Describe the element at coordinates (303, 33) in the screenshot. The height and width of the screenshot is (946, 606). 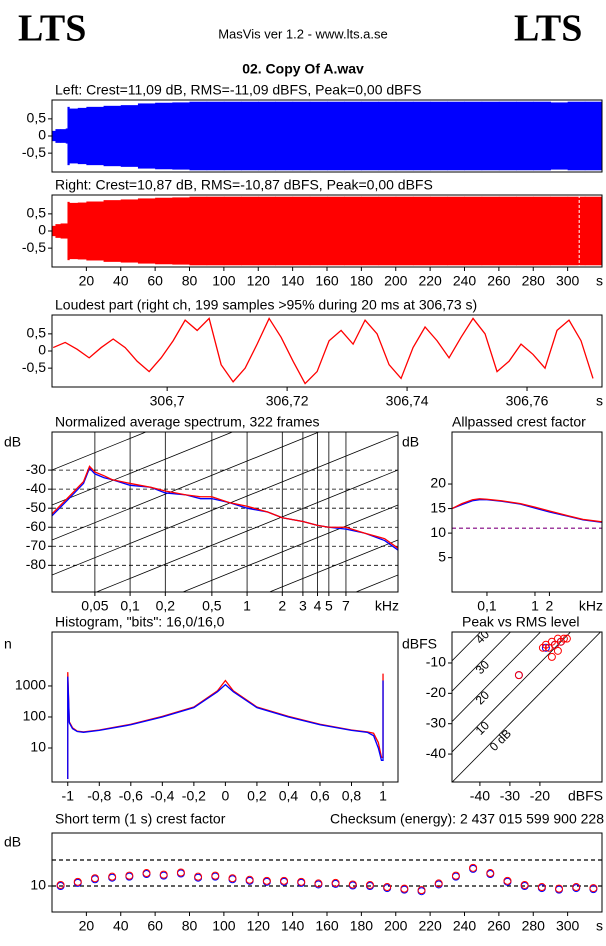
I see `version: MasVis ver 1.2 - www.lts.a.se` at that location.